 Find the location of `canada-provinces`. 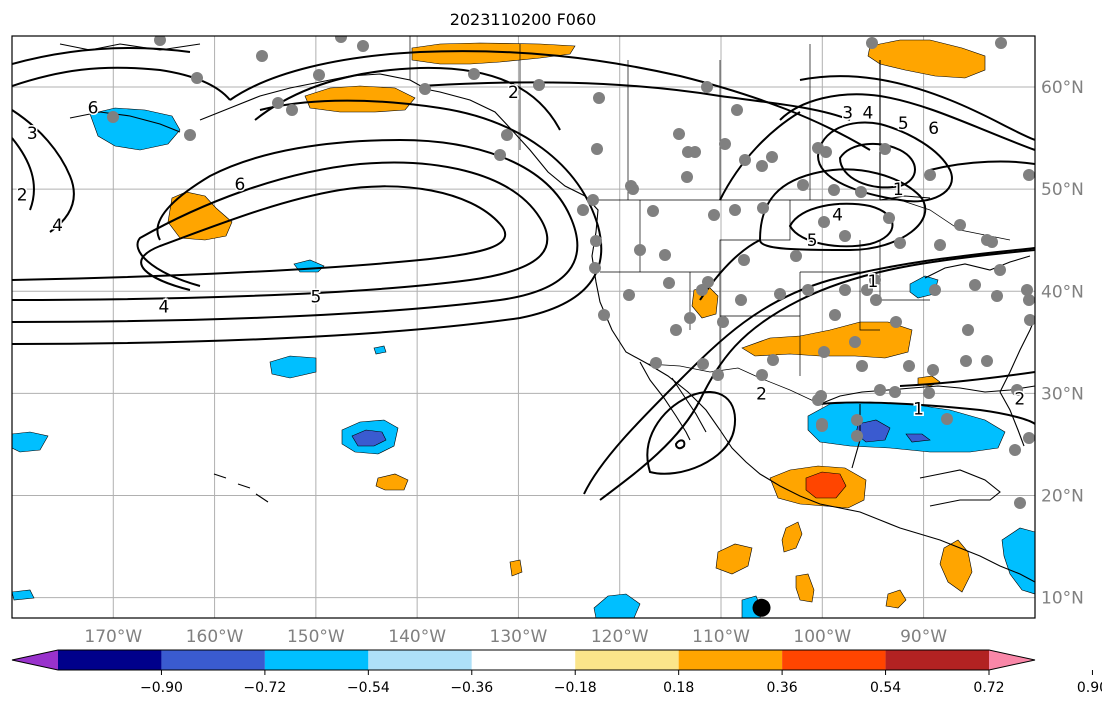

canada-provinces is located at coordinates (665, 122).